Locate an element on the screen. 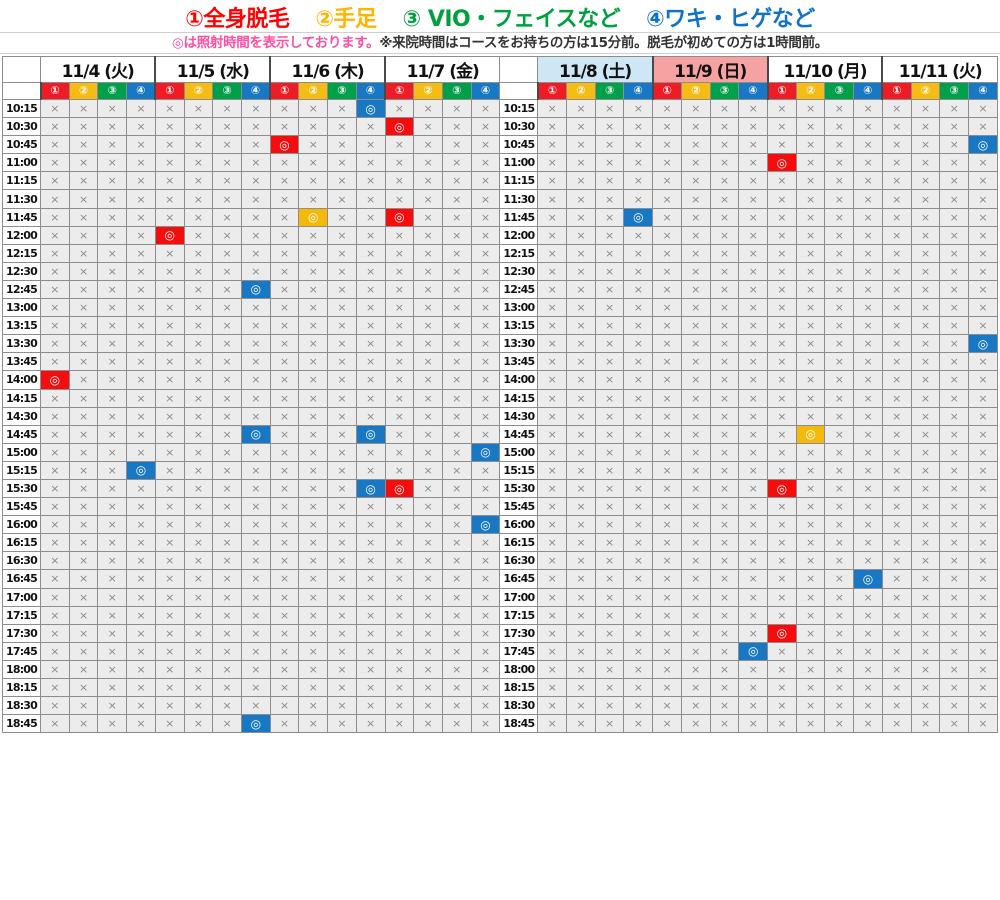  slot-11-11-course1-1500: × is located at coordinates (896, 452).